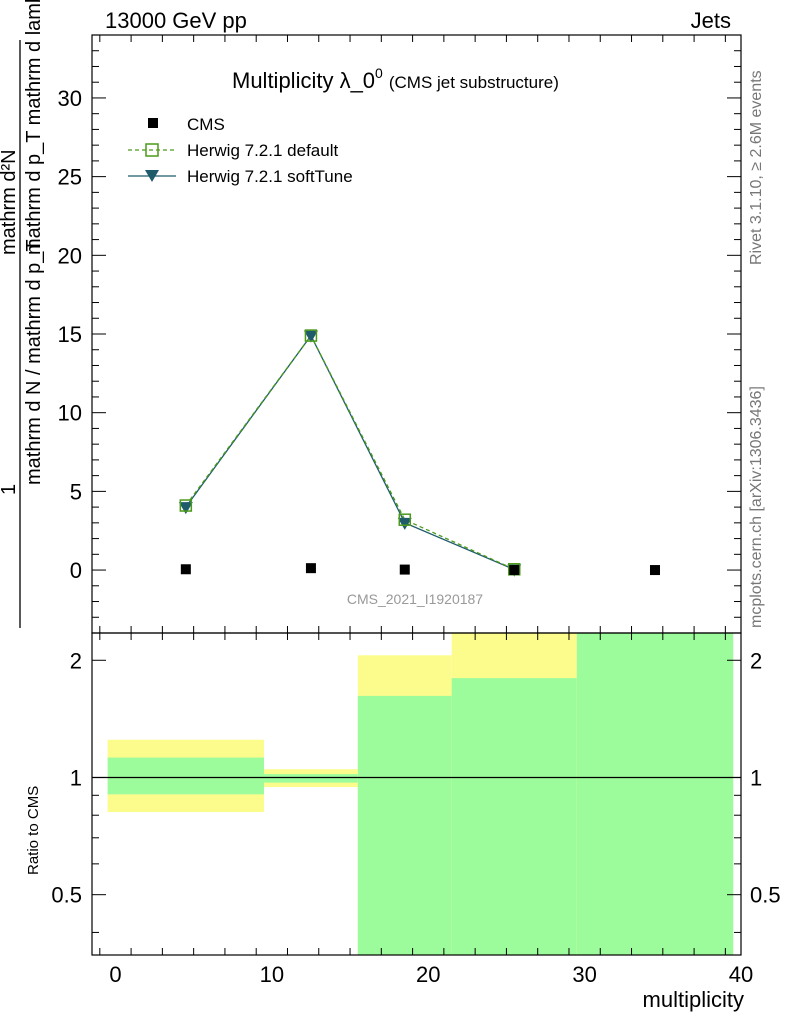 This screenshot has width=786, height=1024. I want to click on ratio-x-tick-label-40: 40, so click(741, 974).